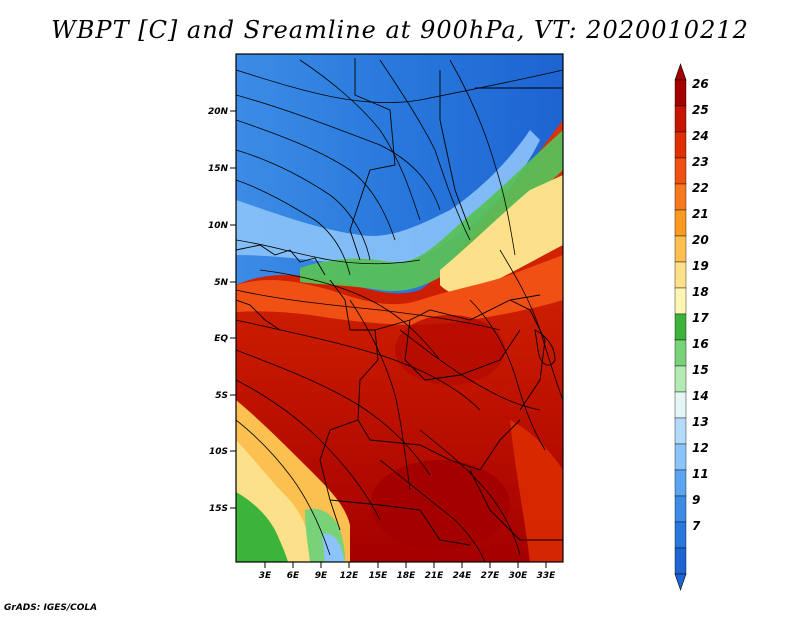 Image resolution: width=800 pixels, height=618 pixels. I want to click on lat-label: EQ, so click(221, 339).